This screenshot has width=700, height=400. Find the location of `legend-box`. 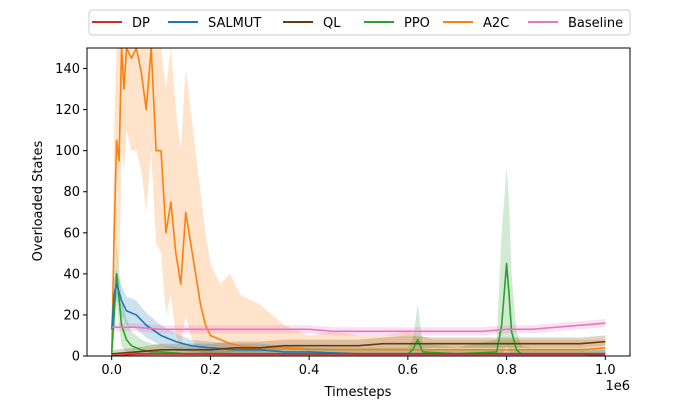

legend-box is located at coordinates (359, 22).